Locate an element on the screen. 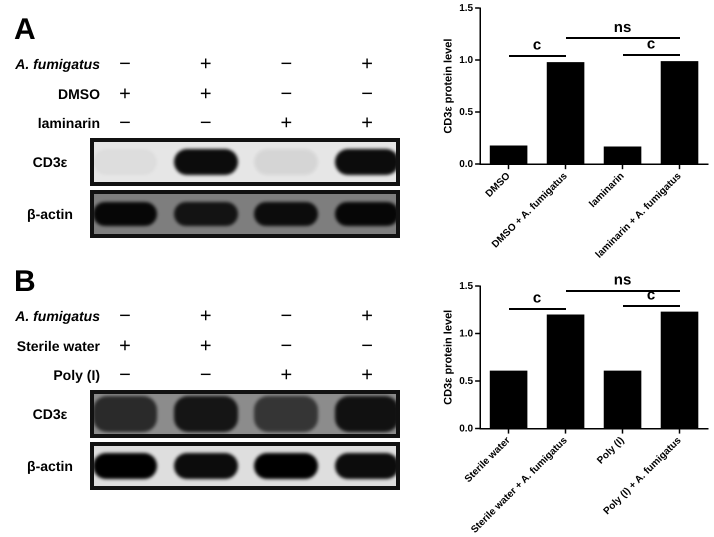 The height and width of the screenshot is (537, 714). category-label: laminarin is located at coordinates (69, 123).